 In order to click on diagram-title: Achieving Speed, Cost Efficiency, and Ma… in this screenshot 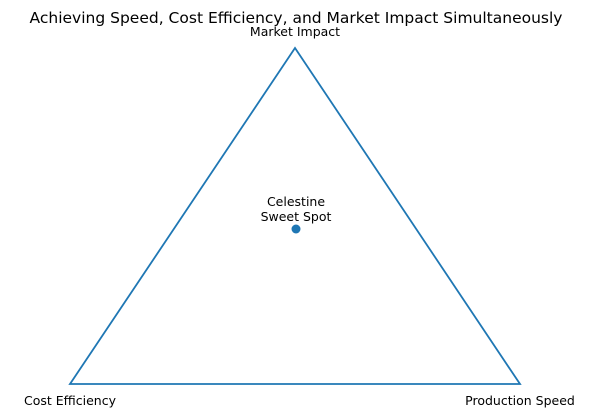, I will do `click(296, 18)`.